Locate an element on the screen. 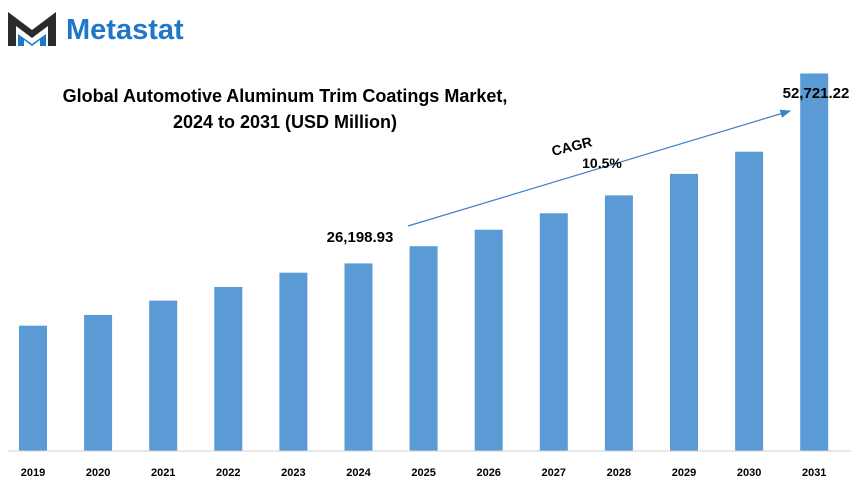  x-tick-2020: 2020 is located at coordinates (98, 473).